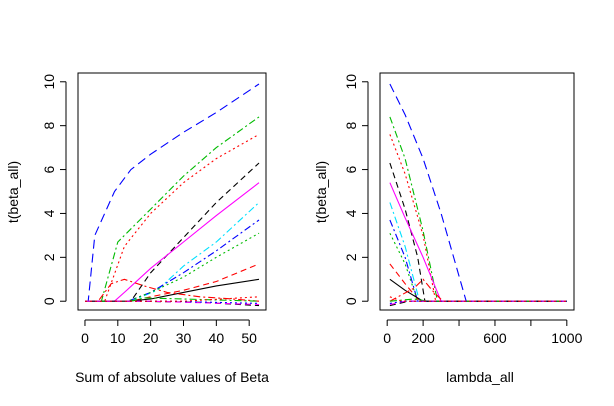 This screenshot has width=614, height=406. Describe the element at coordinates (351, 257) in the screenshot. I see `right-y-tick-label-2: 2` at that location.